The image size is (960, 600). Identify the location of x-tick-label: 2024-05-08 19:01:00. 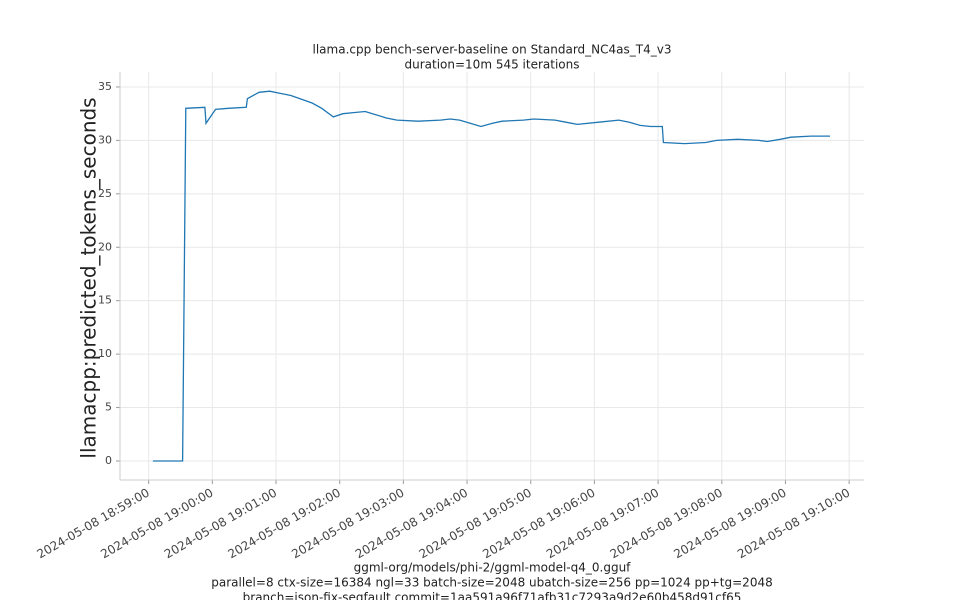
(220, 524).